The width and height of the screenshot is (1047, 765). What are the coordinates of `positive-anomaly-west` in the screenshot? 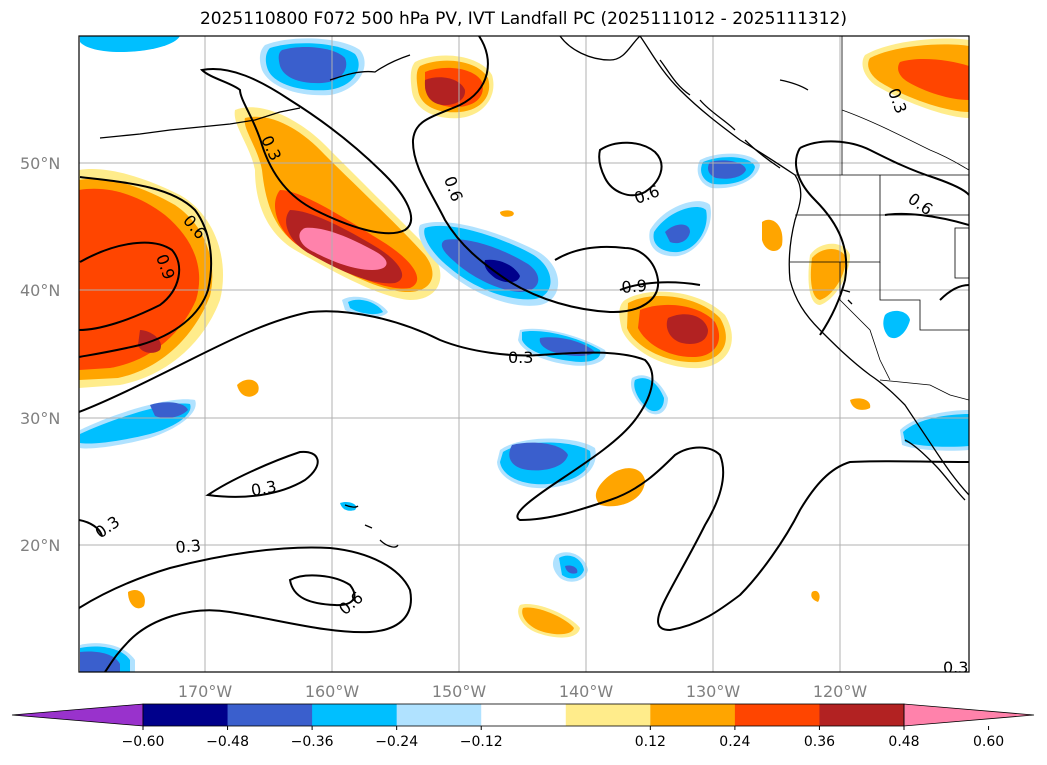 It's located at (151, 278).